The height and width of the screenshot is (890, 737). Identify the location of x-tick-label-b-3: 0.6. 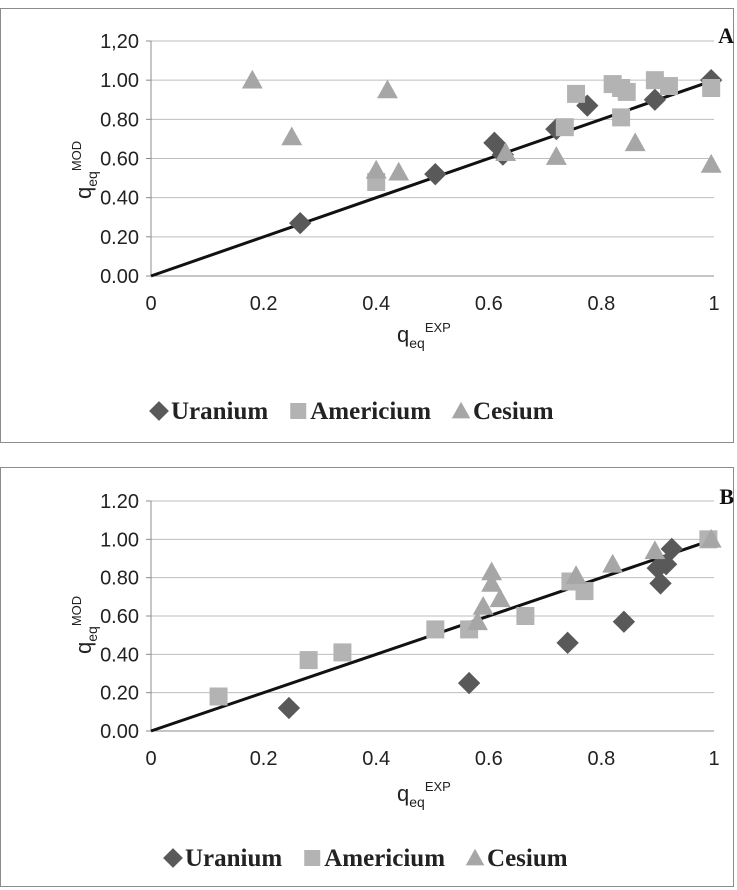
(489, 759).